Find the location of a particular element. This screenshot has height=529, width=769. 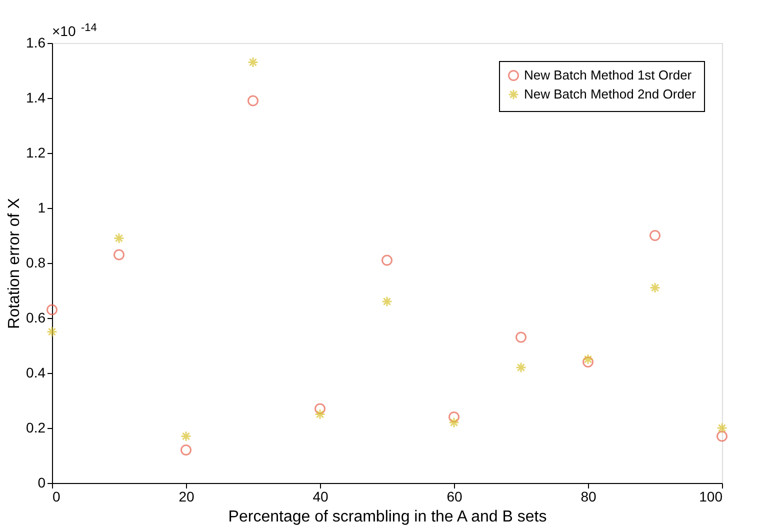

y-tick-label: 0.6 is located at coordinates (36, 318).